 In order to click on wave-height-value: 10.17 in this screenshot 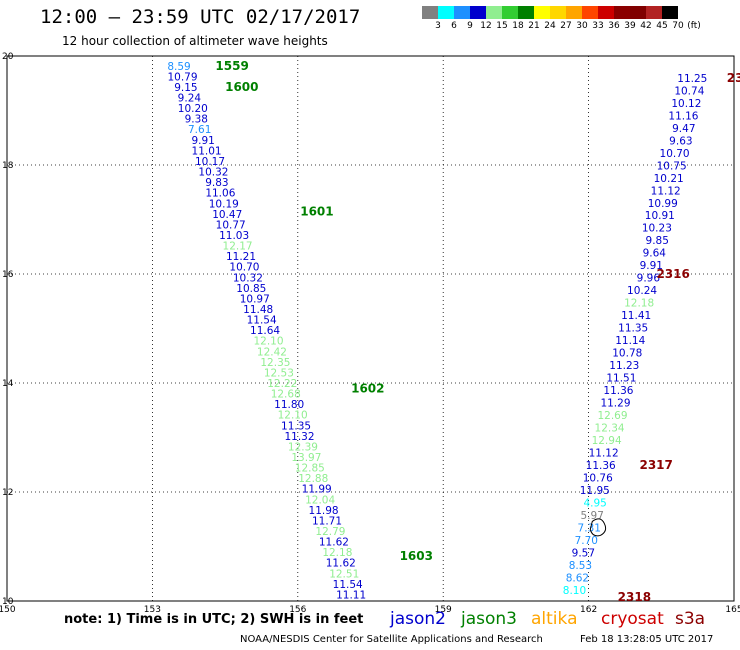, I will do `click(210, 162)`.